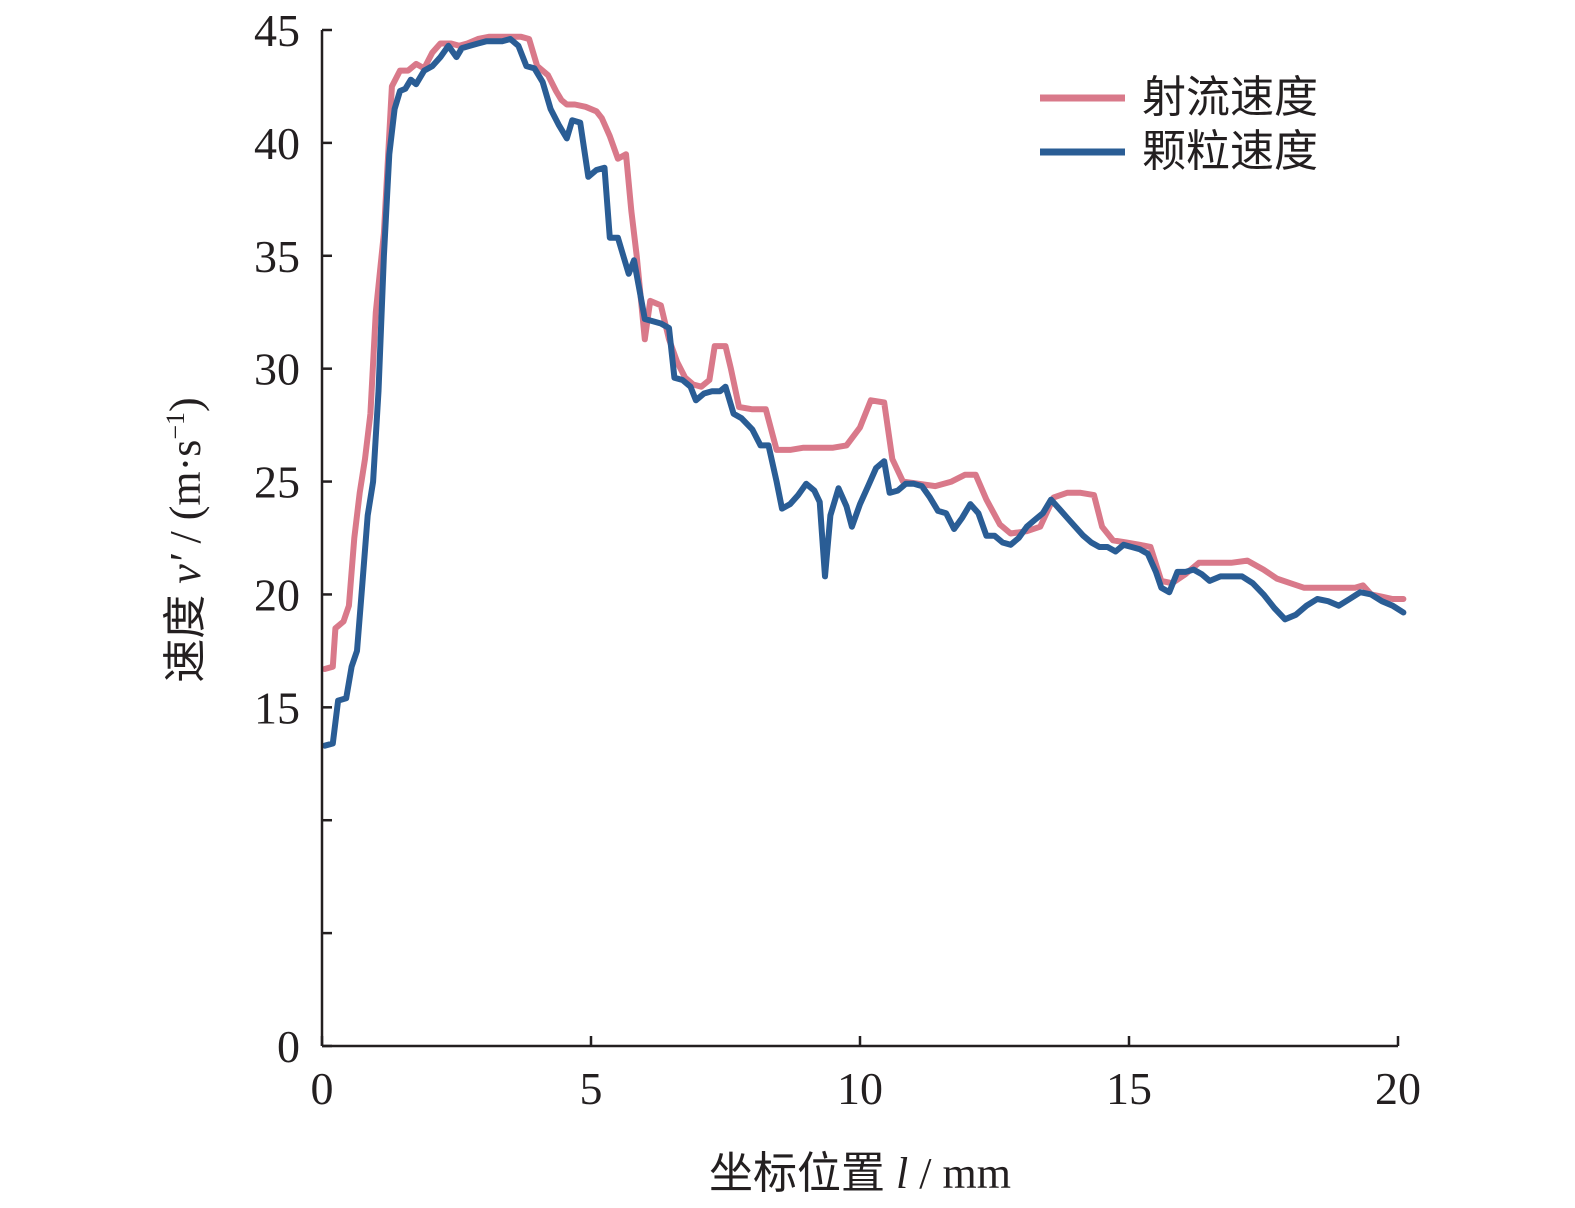  Describe the element at coordinates (277, 143) in the screenshot. I see `y-tick-label: 40` at that location.